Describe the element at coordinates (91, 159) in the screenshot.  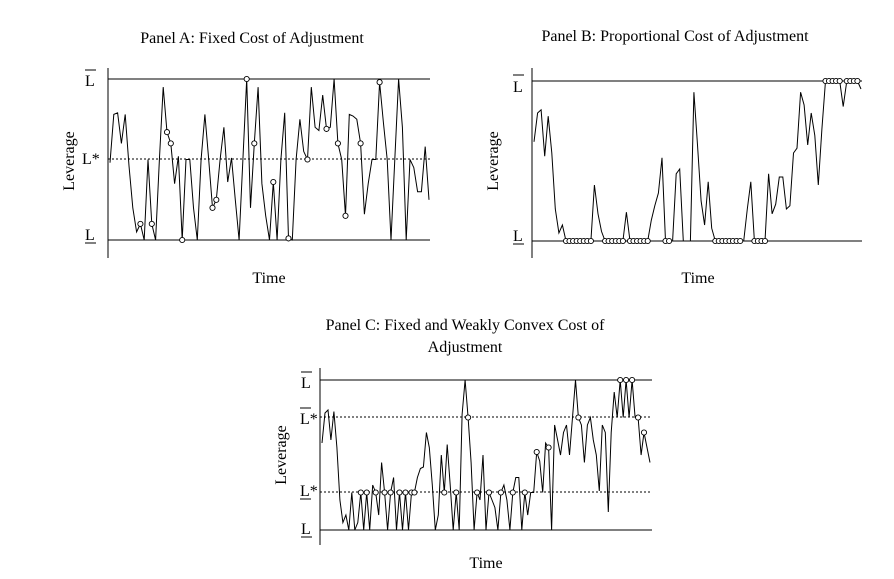
I see `y-tick-label-target: L*` at that location.